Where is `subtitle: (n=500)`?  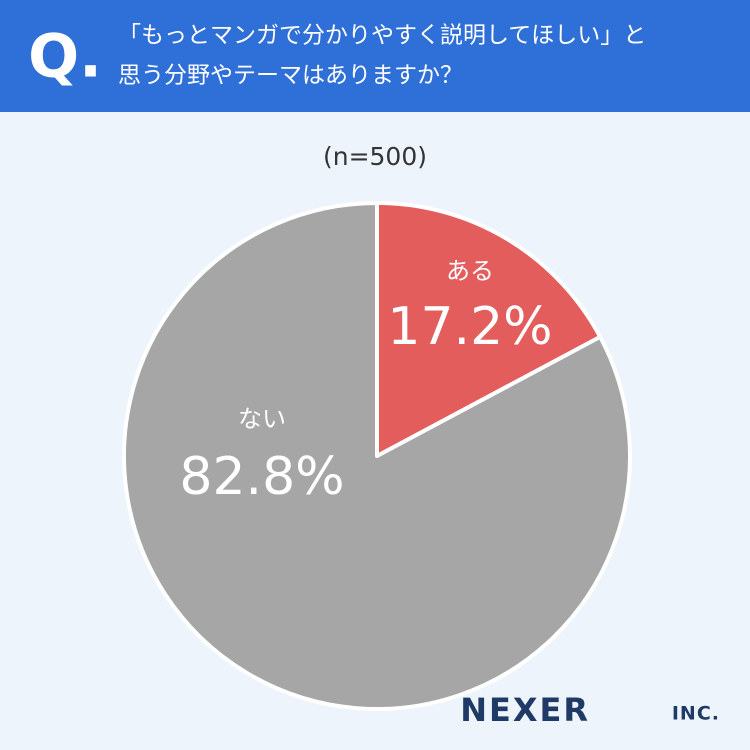
subtitle: (n=500) is located at coordinates (375, 156).